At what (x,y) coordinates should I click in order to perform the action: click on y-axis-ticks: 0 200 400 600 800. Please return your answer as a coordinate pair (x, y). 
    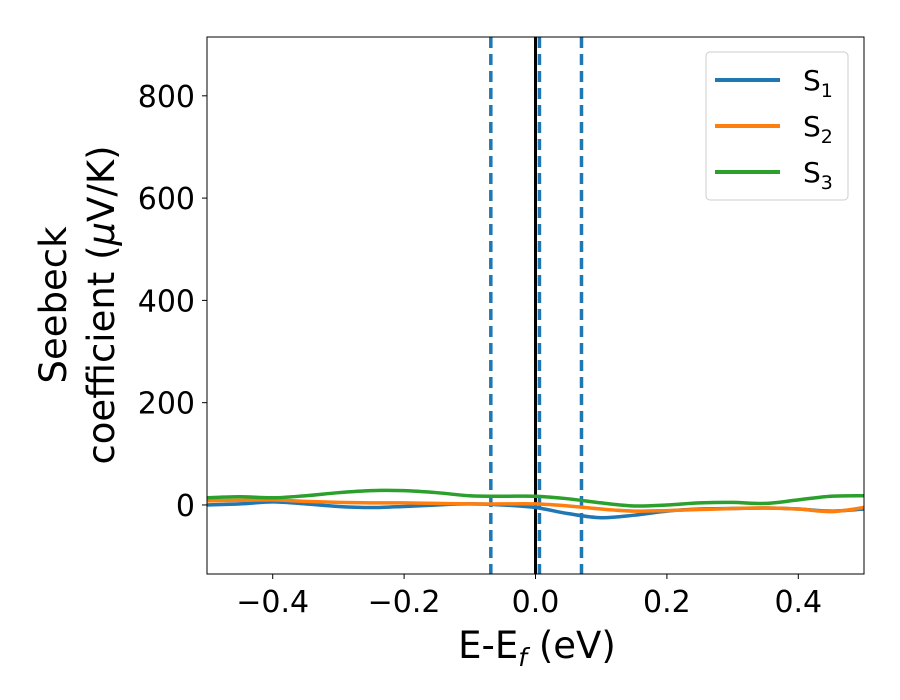
    Looking at the image, I should click on (172, 302).